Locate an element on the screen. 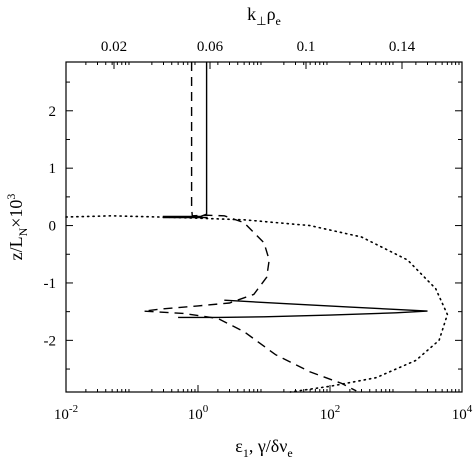 The width and height of the screenshot is (474, 474). y-title-tail: ×10 is located at coordinates (16, 214).